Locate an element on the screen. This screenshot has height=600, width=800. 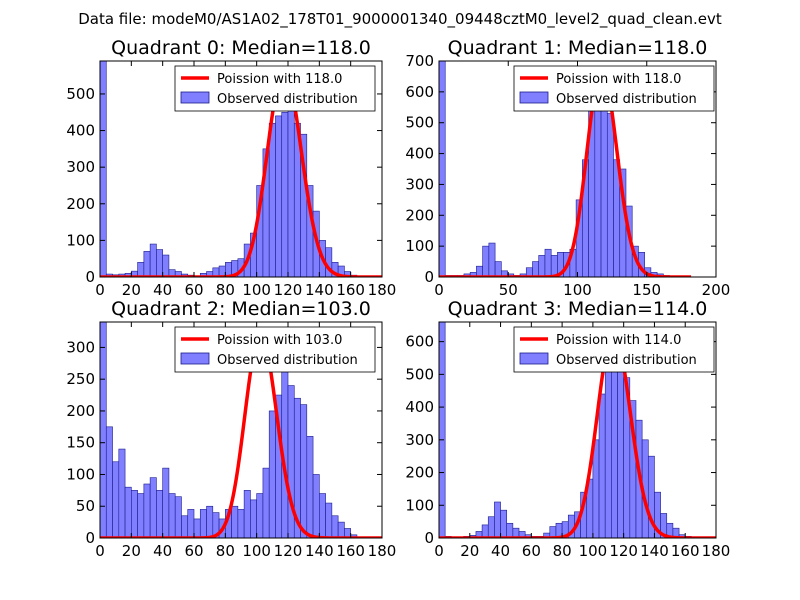
x-tick-label: 200 is located at coordinates (716, 290).